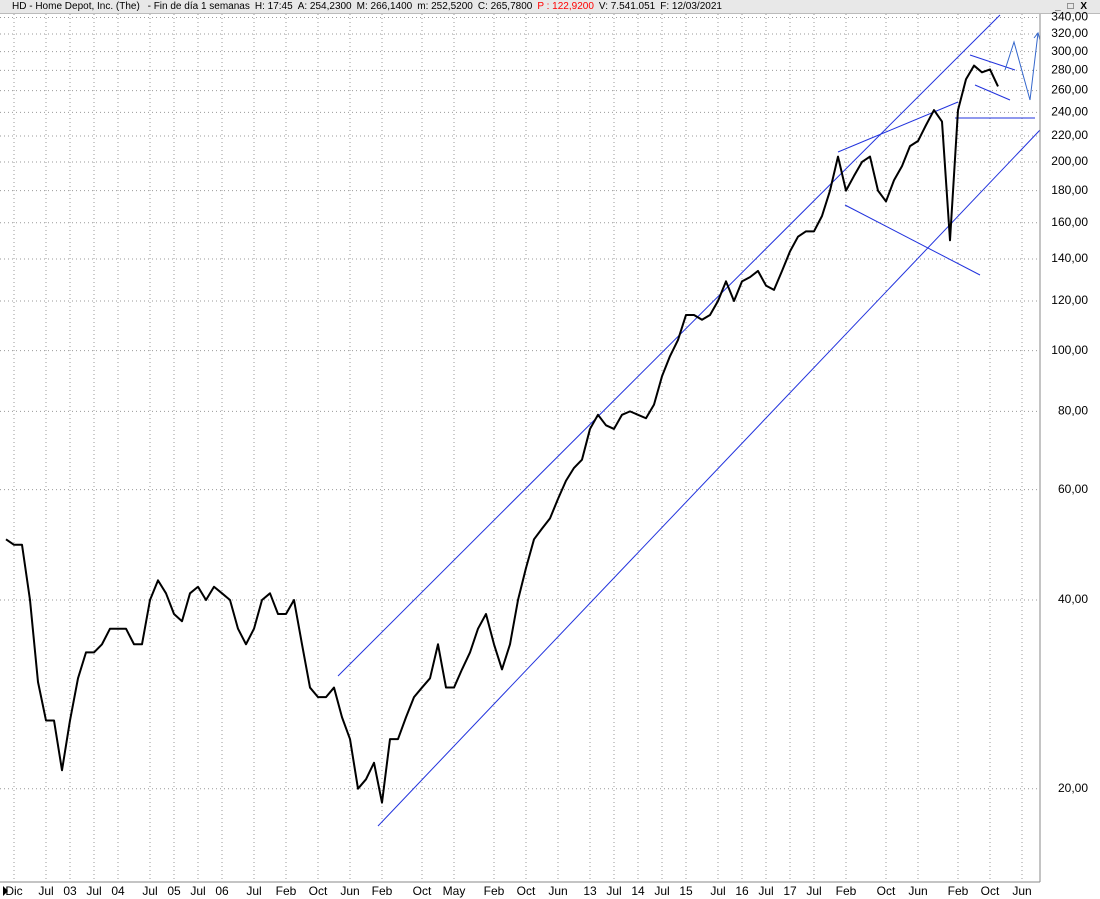  Describe the element at coordinates (1069, 70) in the screenshot. I see `y-tick-label: 280,00` at that location.